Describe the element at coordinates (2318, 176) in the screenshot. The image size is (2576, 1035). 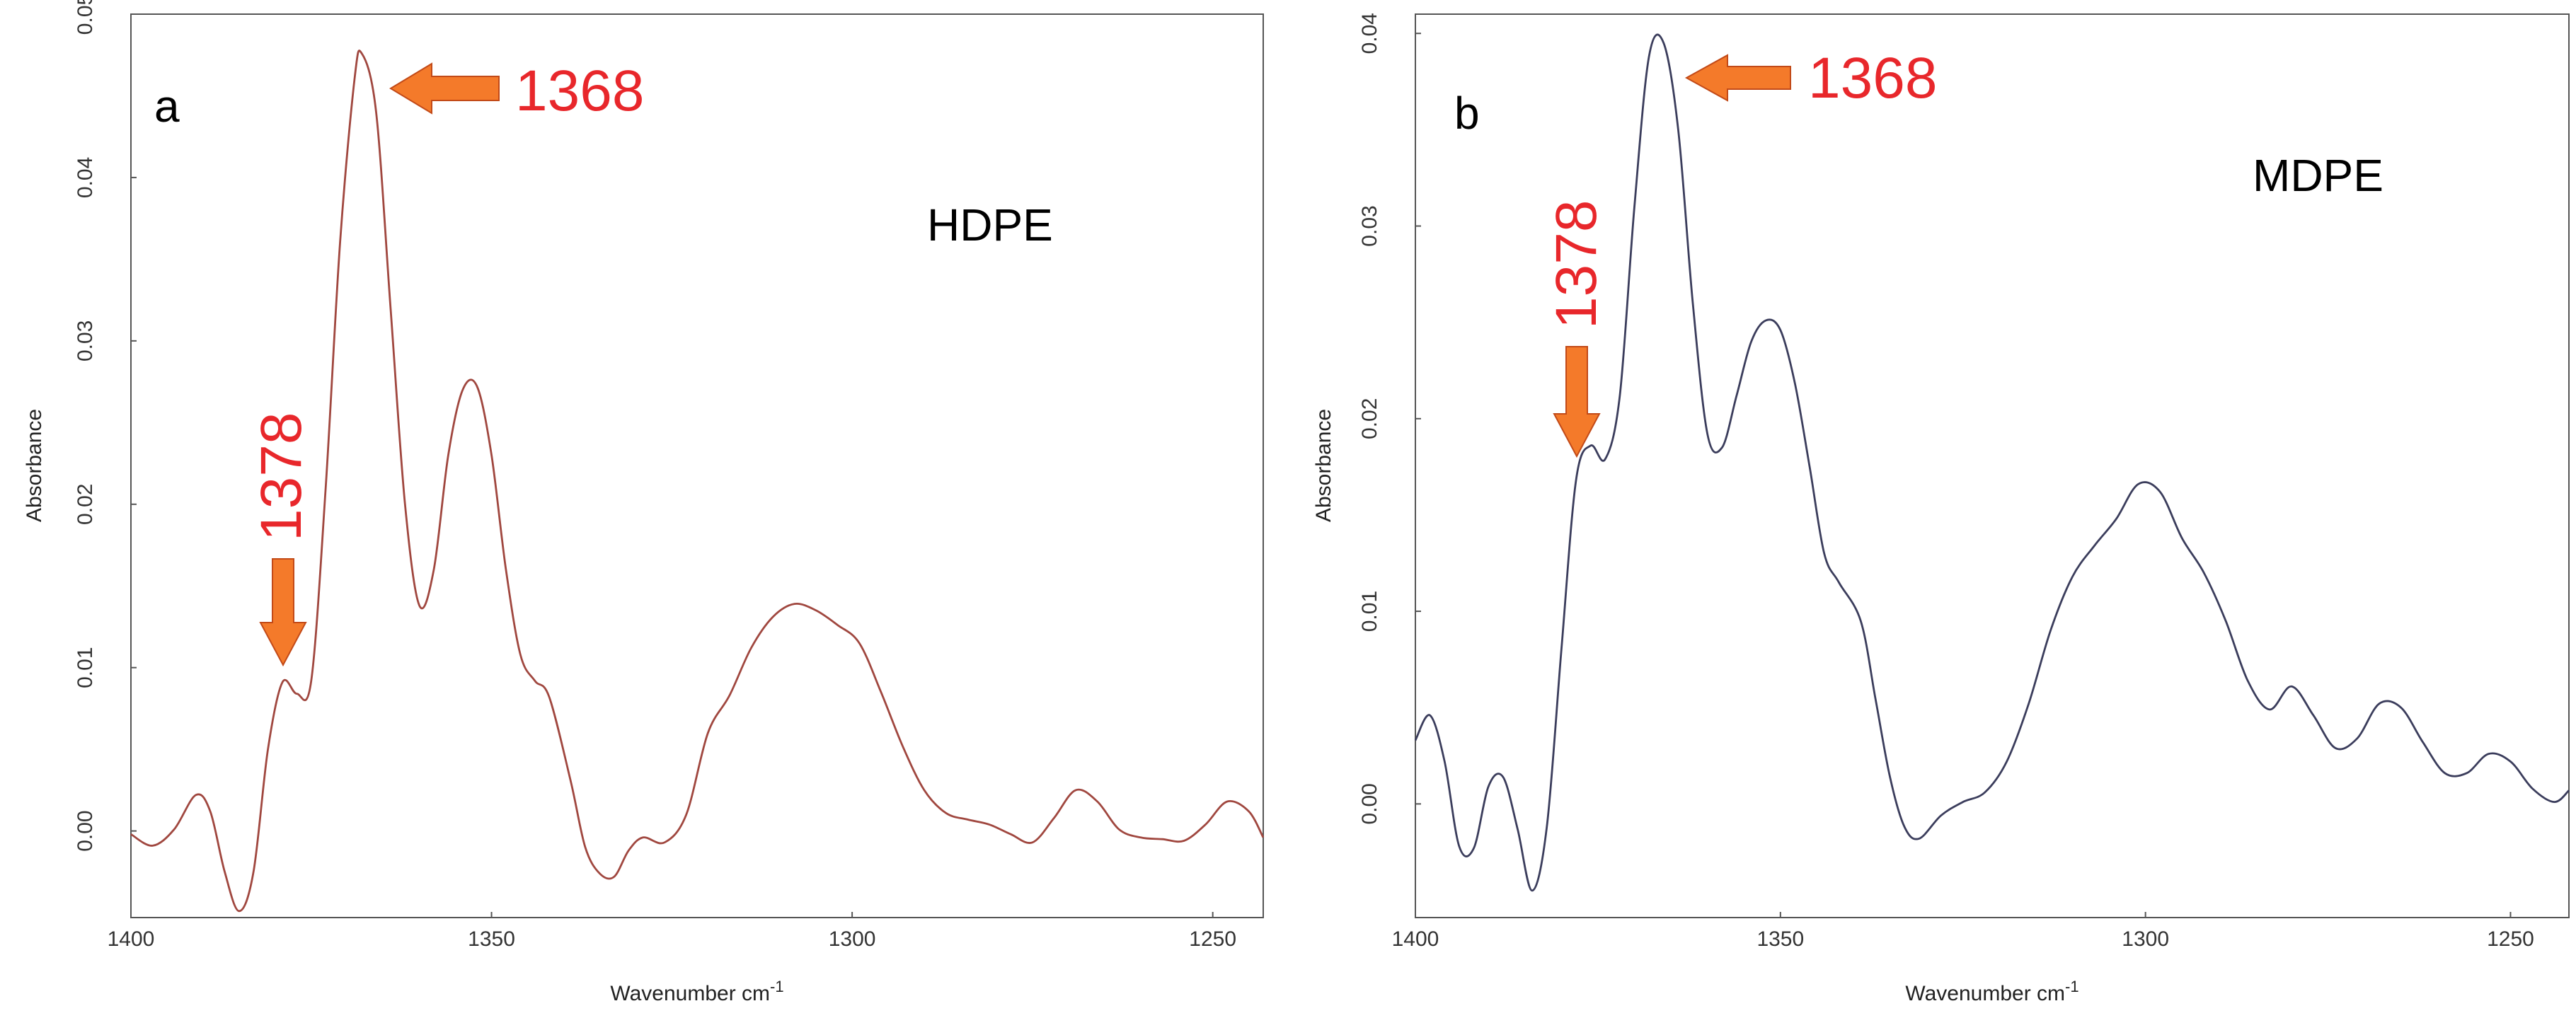
I see `sample-label: MDPE` at that location.